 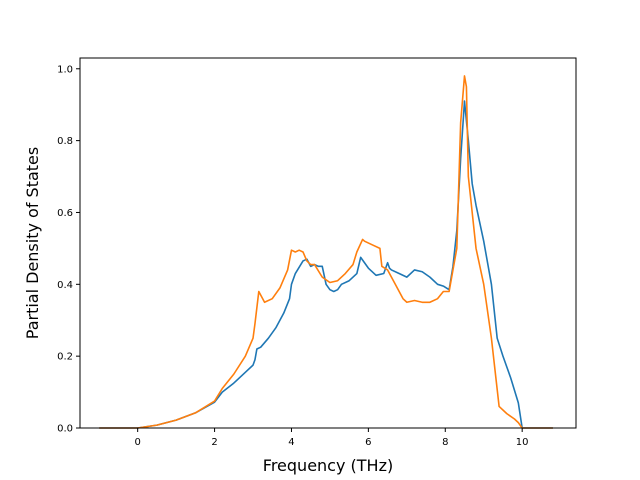 What do you see at coordinates (68, 249) in the screenshot?
I see `y-axis: 0.0 0.2 0.4 0.6 0.8 1.0` at bounding box center [68, 249].